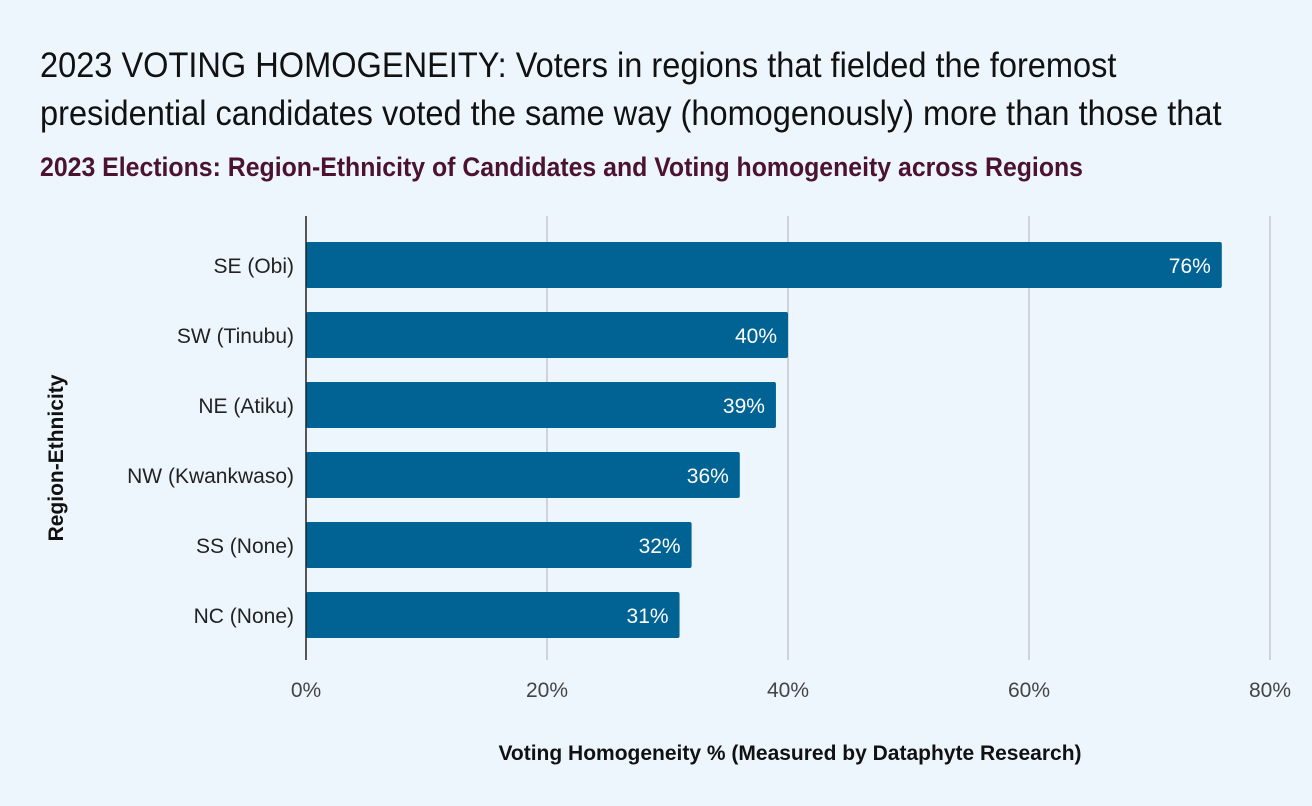 The image size is (1312, 806). I want to click on x-tick-label: 20%, so click(547, 690).